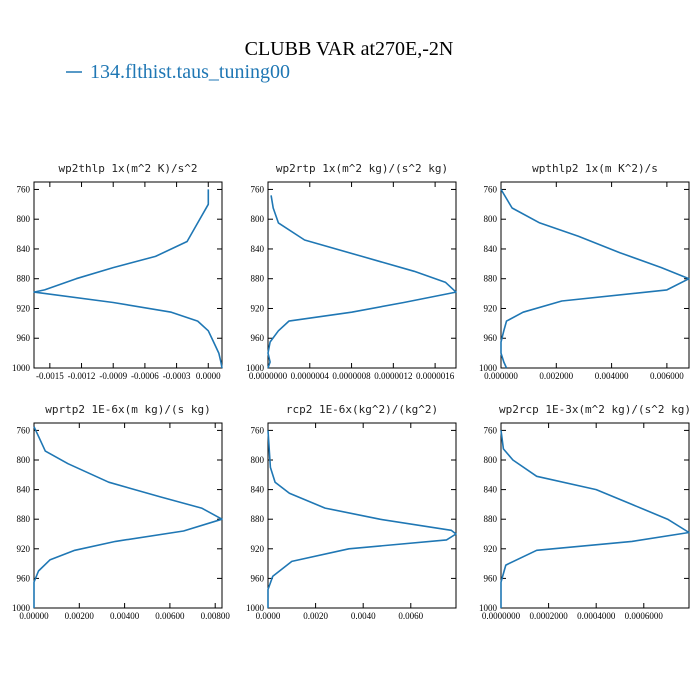 The image size is (700, 700). What do you see at coordinates (410, 616) in the screenshot?
I see `x-tick-label: 0.0060` at bounding box center [410, 616].